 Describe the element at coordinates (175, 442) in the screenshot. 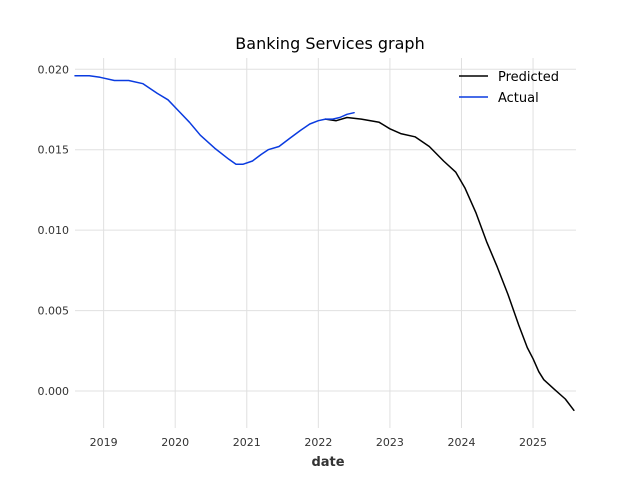

I see `x-tick-label: 2020` at that location.